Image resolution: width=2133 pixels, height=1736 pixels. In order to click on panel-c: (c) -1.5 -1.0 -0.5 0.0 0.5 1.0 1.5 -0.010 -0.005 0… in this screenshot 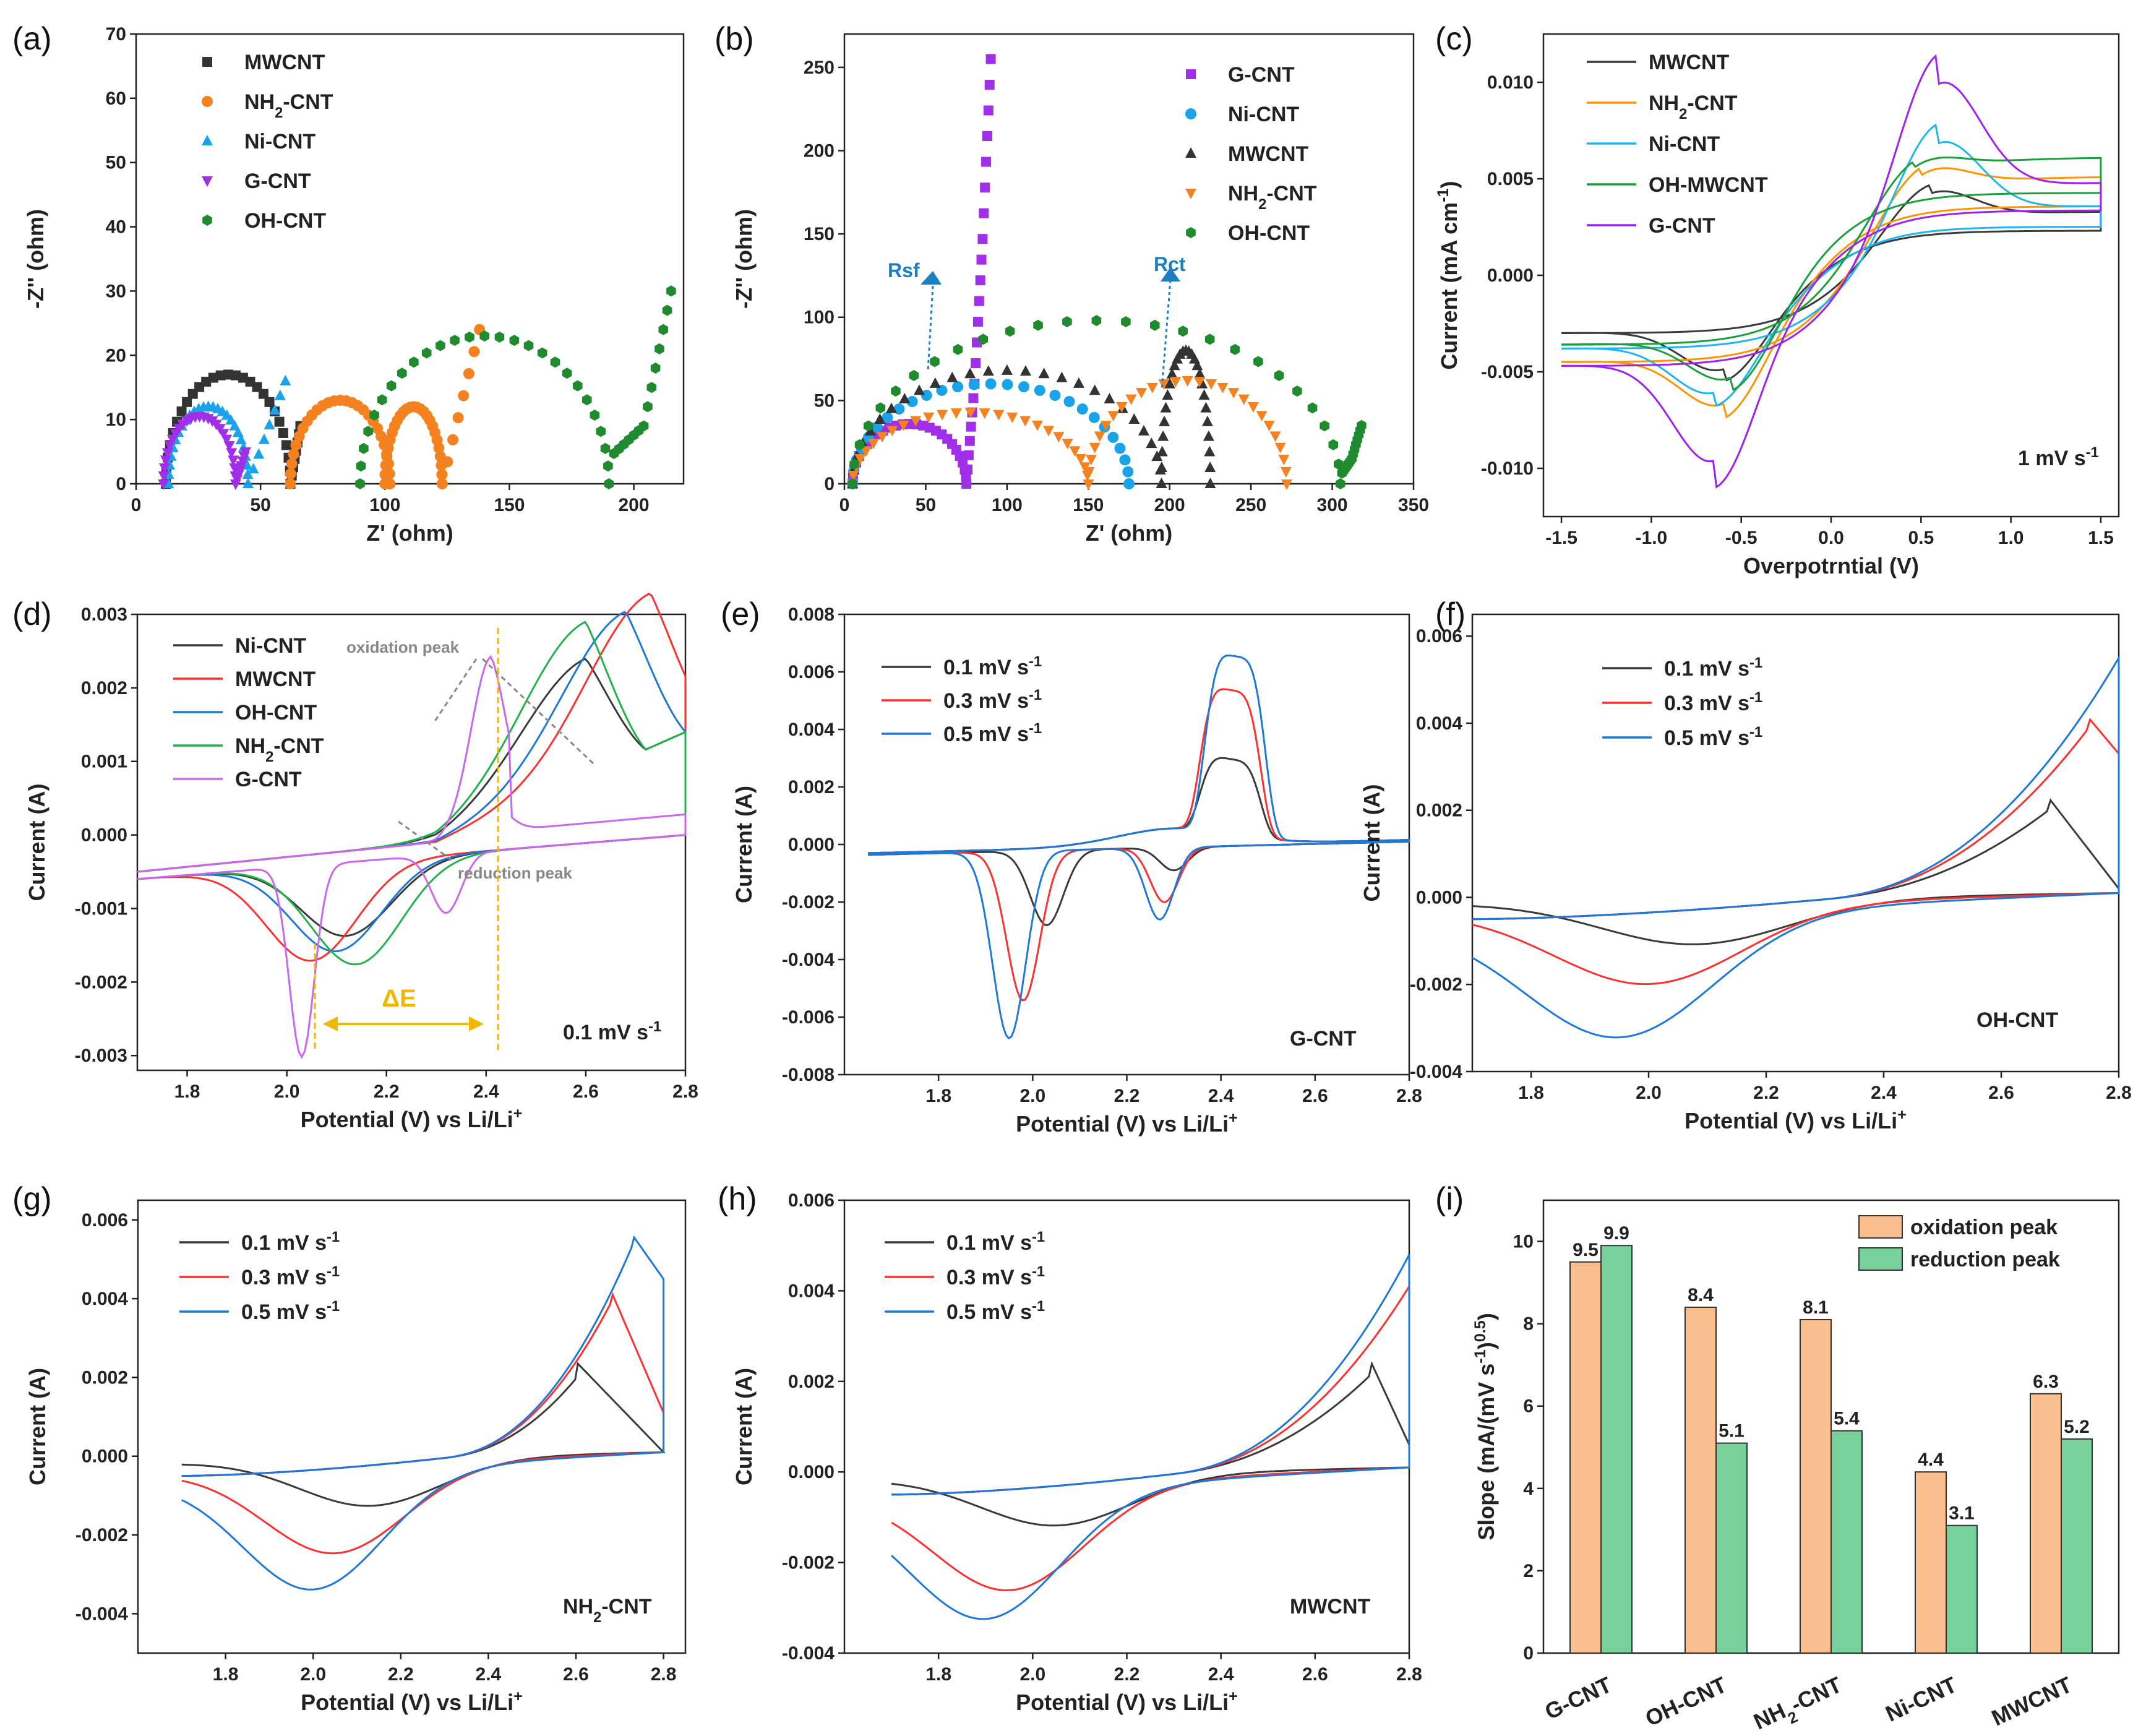, I will do `click(1777, 299)`.